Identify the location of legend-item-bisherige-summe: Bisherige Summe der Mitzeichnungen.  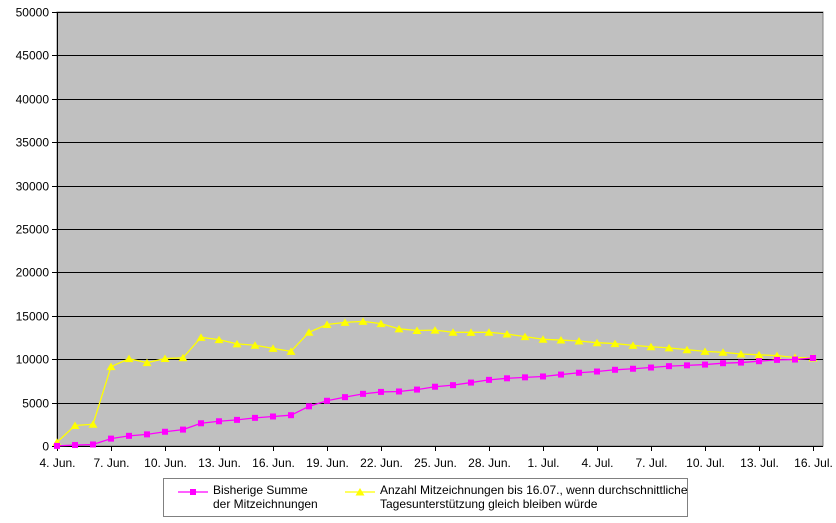
(248, 497).